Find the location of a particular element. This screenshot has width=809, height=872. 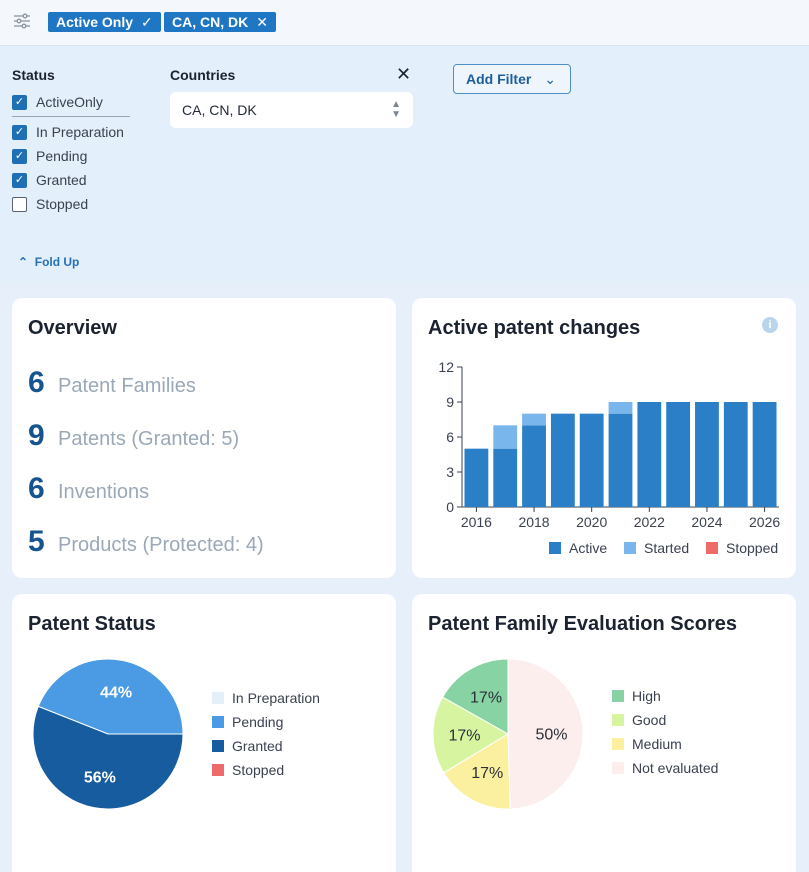

legend-item-not-evaluated: Not evaluated is located at coordinates (665, 768).